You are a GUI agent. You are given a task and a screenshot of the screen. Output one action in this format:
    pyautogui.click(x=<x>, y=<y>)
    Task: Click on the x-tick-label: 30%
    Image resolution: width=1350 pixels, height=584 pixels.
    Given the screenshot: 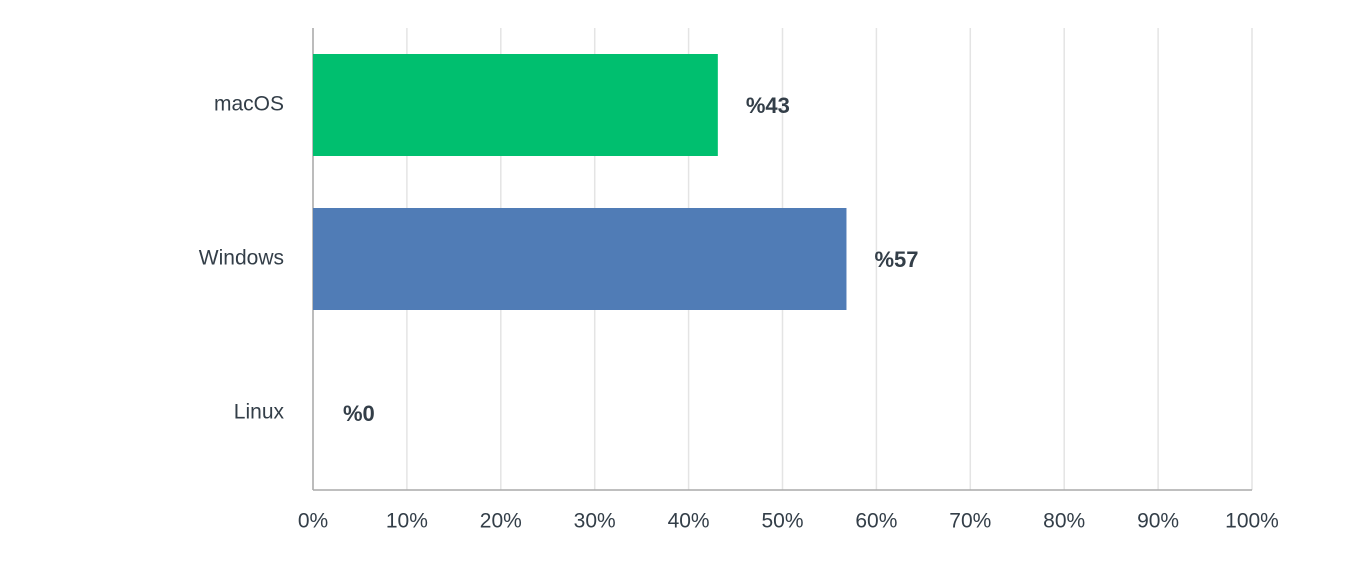 What is the action you would take?
    pyautogui.click(x=595, y=521)
    